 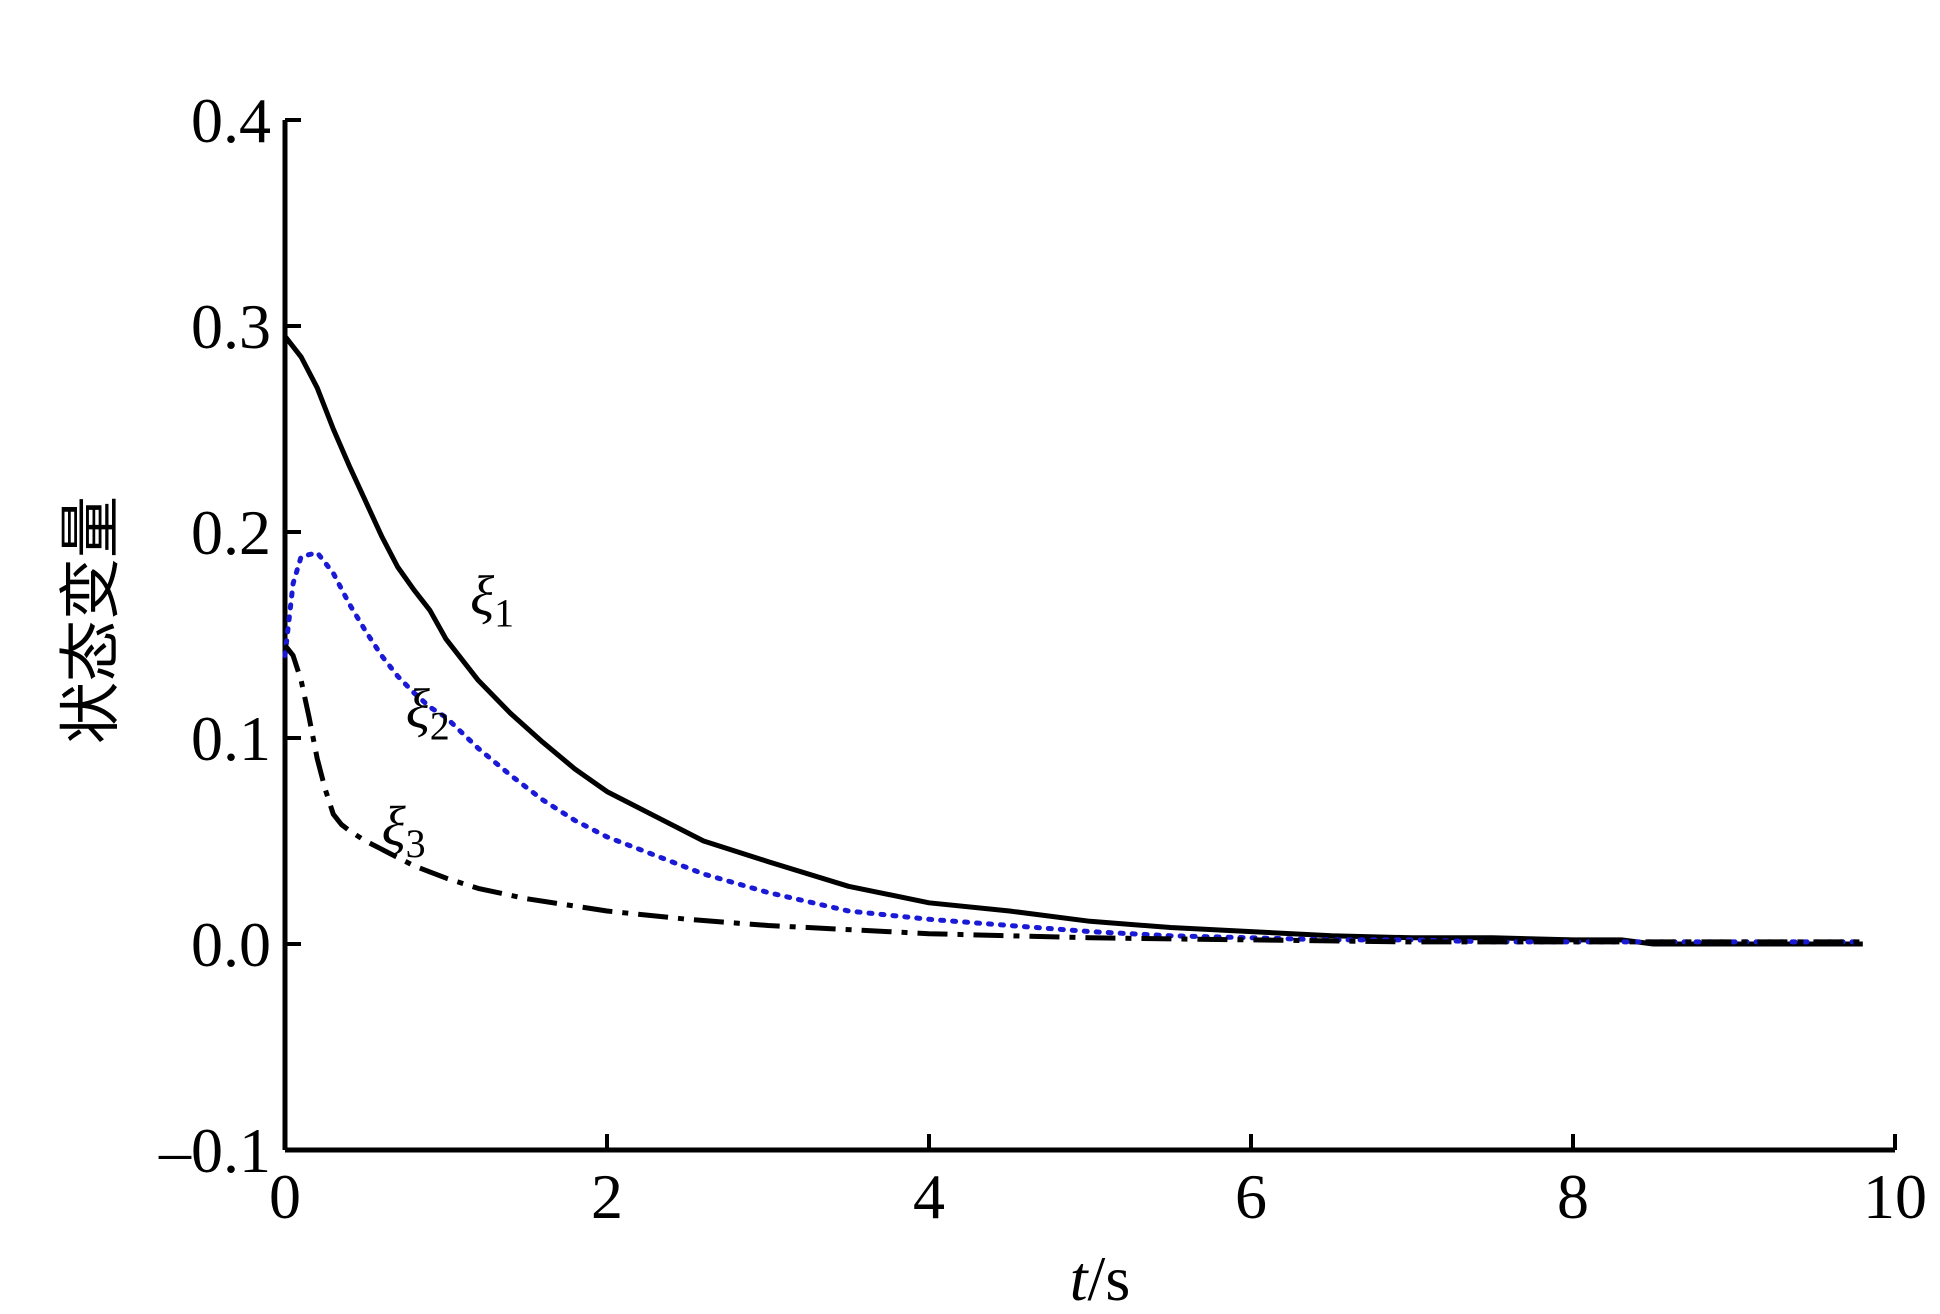 What do you see at coordinates (1080, 1278) in the screenshot?
I see `x-axis-title-italic: t` at bounding box center [1080, 1278].